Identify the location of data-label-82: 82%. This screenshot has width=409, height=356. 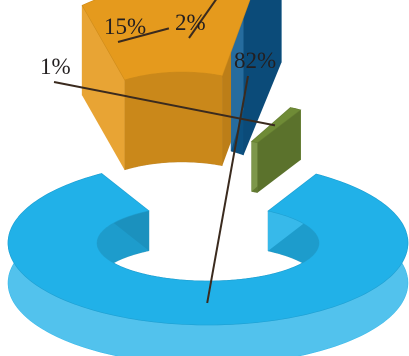
(255, 60).